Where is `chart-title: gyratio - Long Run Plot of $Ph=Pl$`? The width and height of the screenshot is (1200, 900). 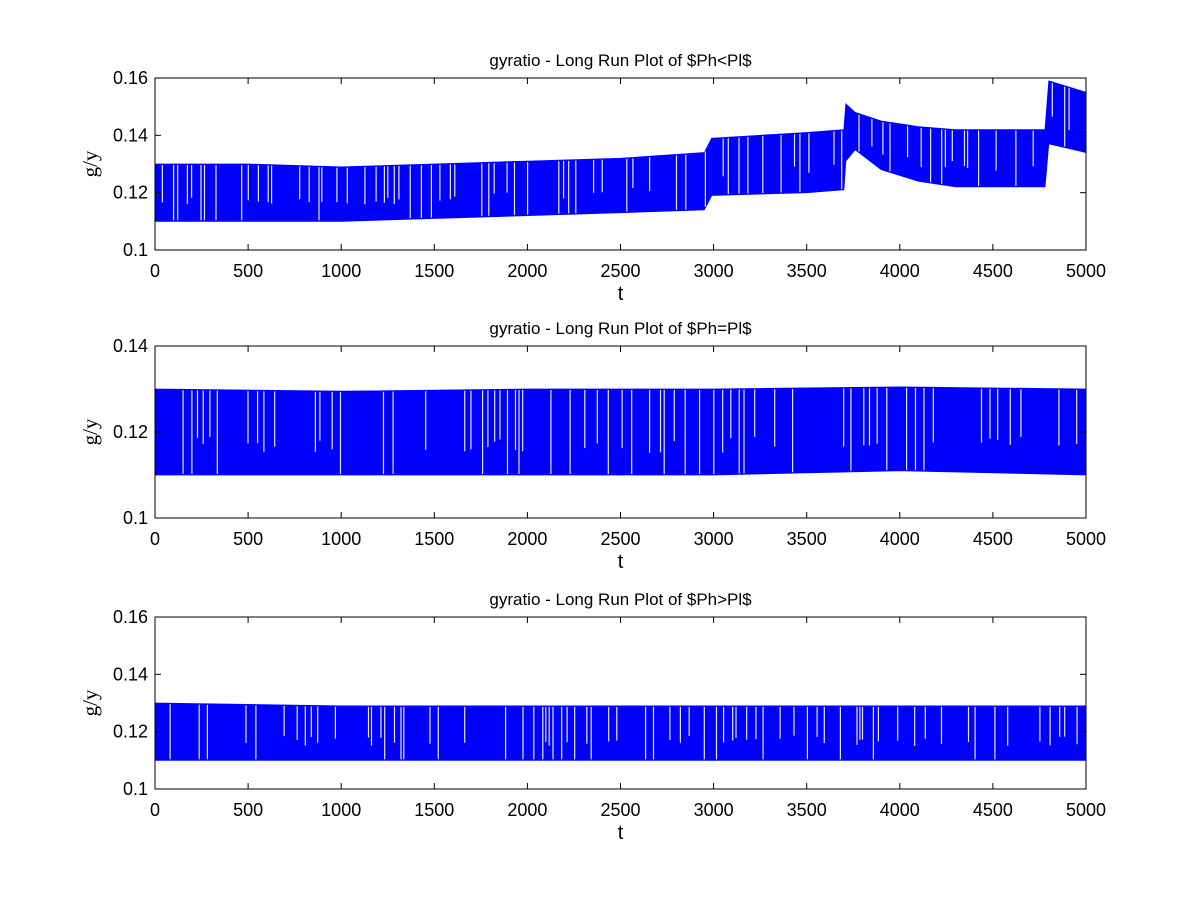 chart-title: gyratio - Long Run Plot of $Ph=Pl$ is located at coordinates (620, 328).